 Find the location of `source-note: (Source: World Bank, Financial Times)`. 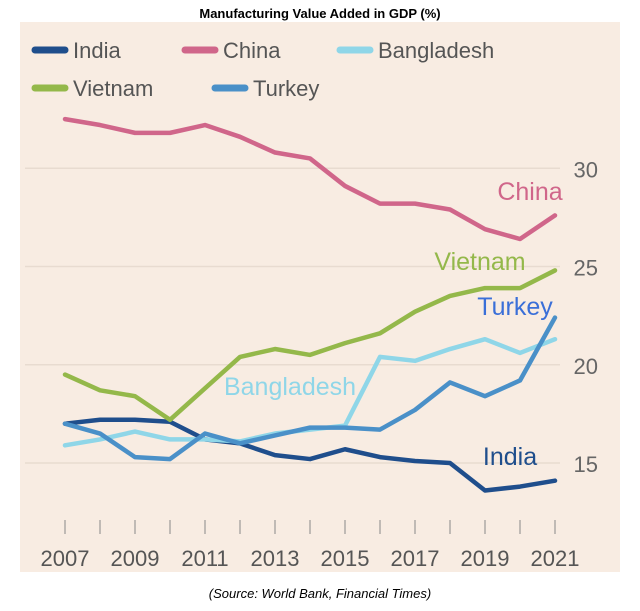

source-note: (Source: World Bank, Financial Times) is located at coordinates (320, 593).